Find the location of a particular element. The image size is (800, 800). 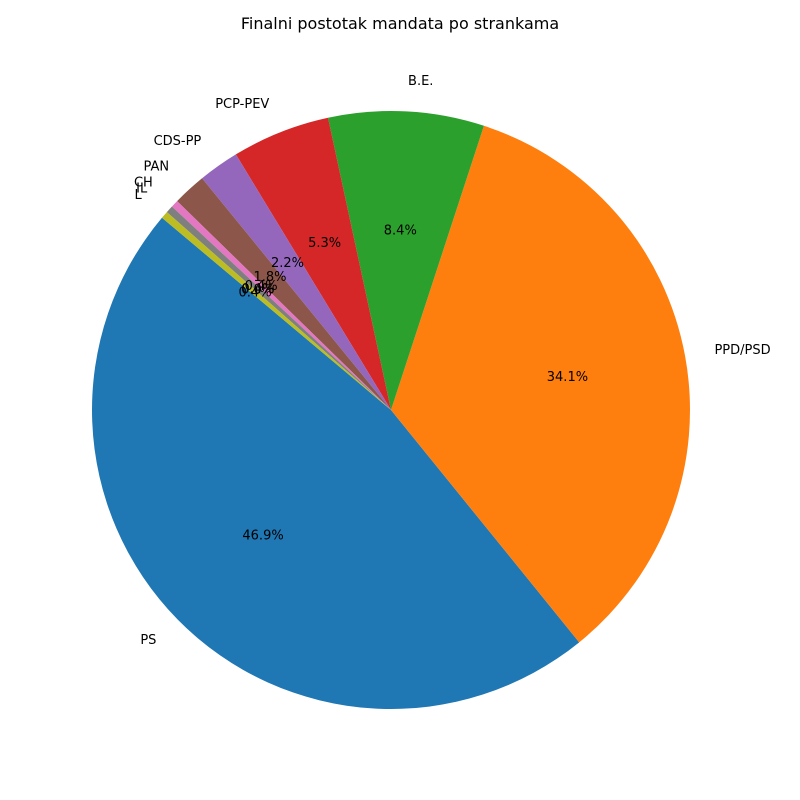

slice-pct-label-extra: 0.0% is located at coordinates (257, 289).